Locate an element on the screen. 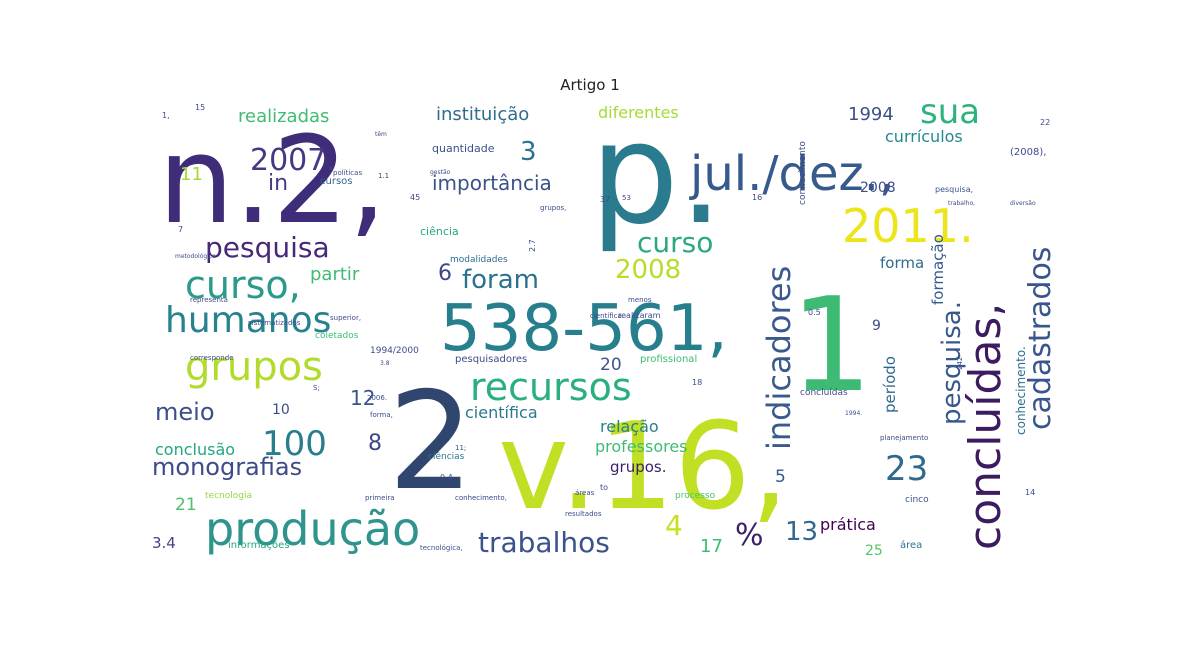  word-61: 10 is located at coordinates (281, 410).